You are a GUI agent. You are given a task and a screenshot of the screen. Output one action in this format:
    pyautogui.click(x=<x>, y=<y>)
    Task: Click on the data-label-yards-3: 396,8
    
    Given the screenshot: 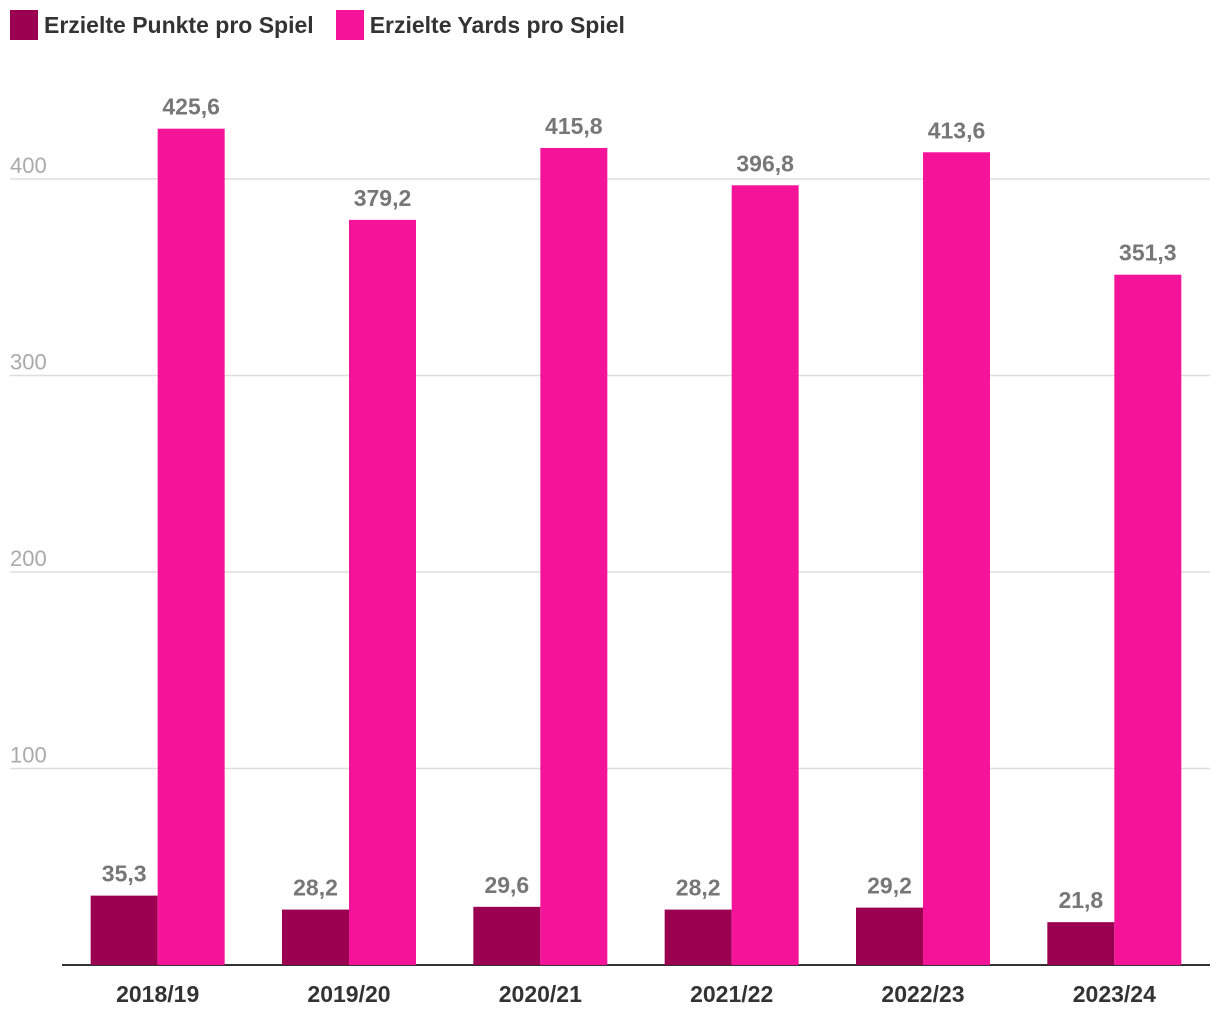 What is the action you would take?
    pyautogui.click(x=765, y=163)
    